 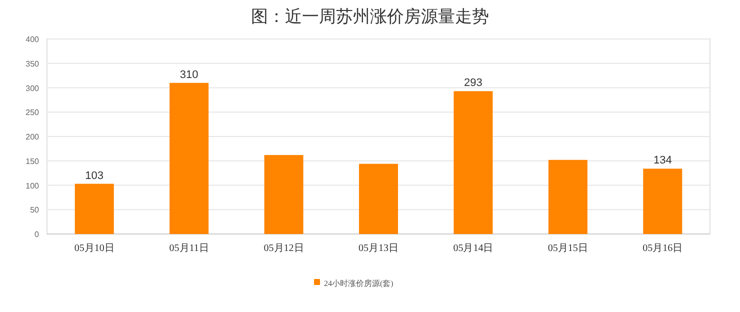 I want to click on x-tick-label: 05月14日, so click(x=473, y=248).